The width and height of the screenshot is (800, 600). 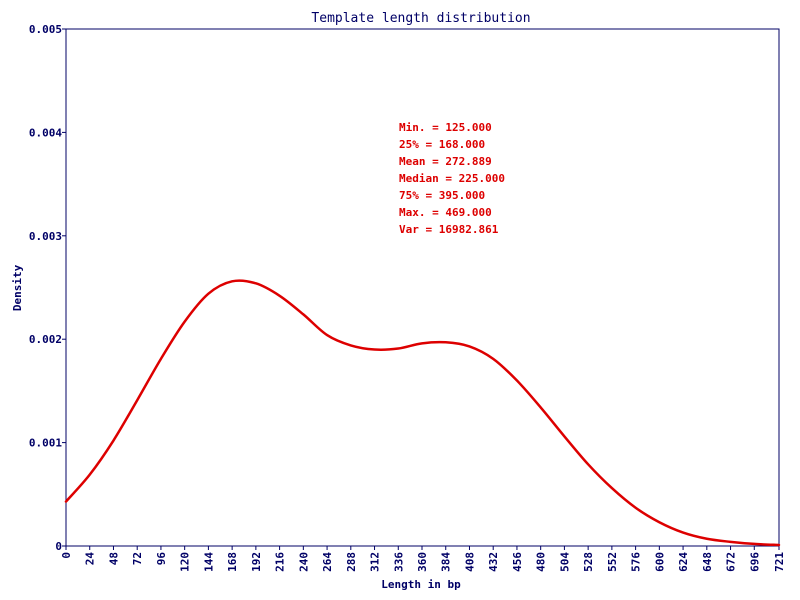 I want to click on x-tick-label: 240, so click(x=303, y=562).